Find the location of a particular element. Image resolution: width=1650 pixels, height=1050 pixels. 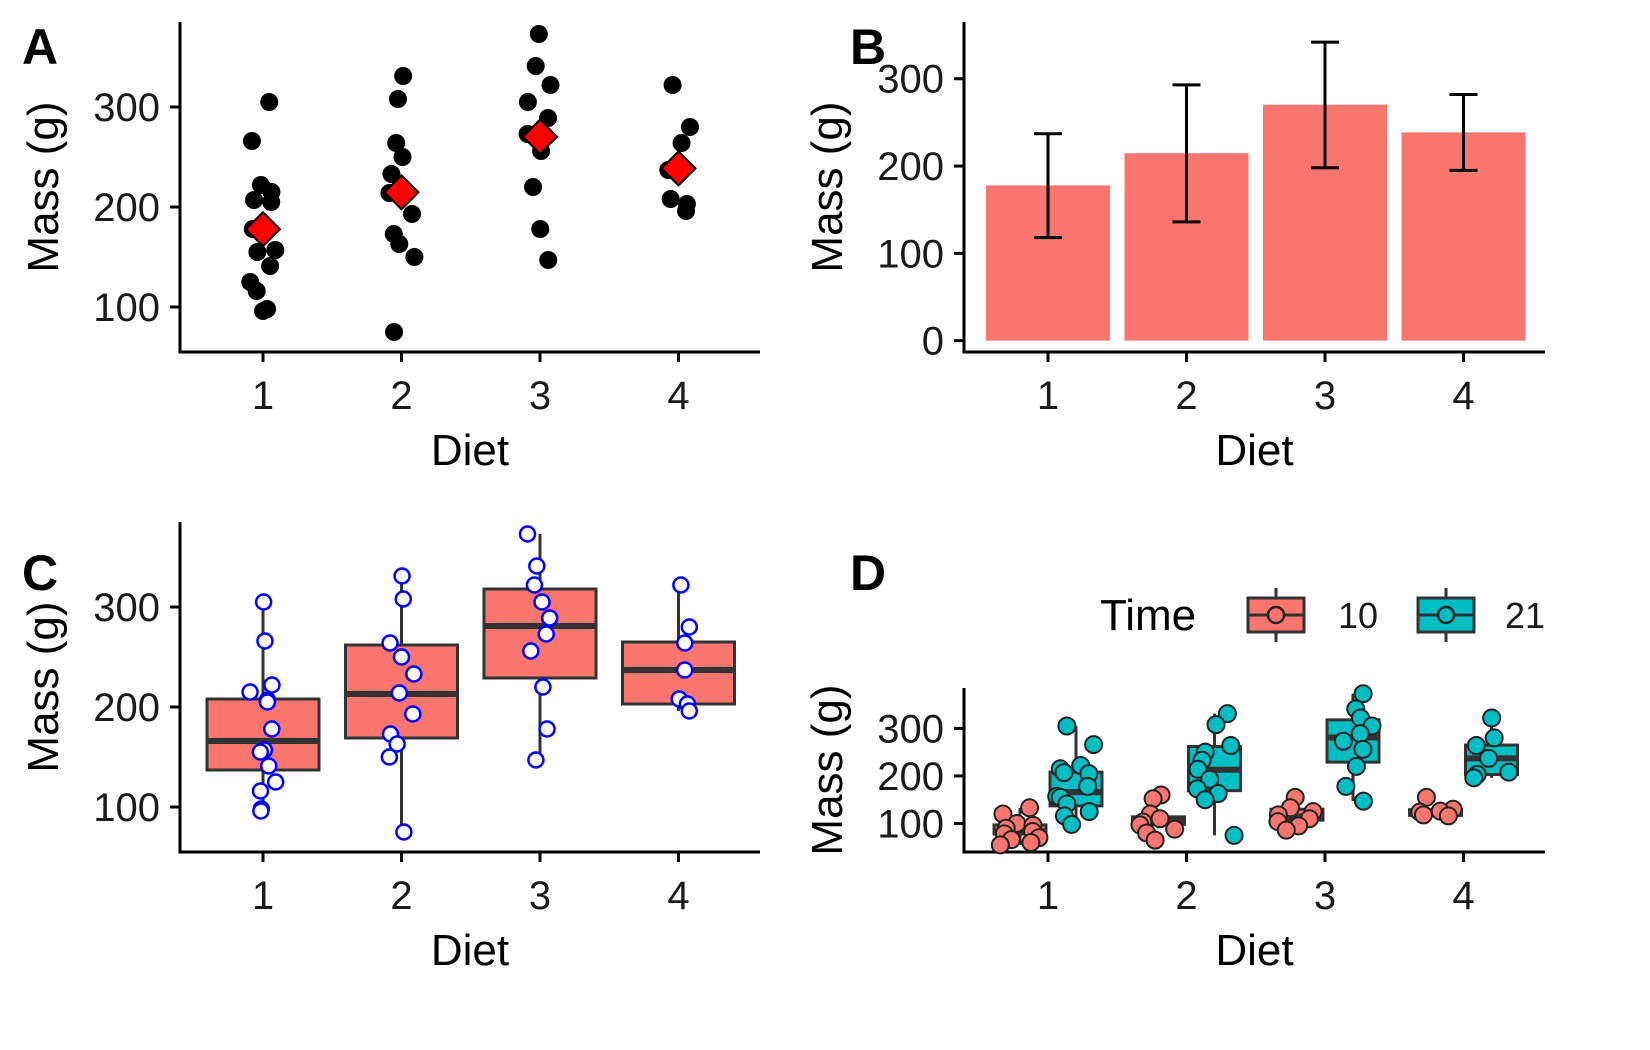

x-tick-label-d: 1 is located at coordinates (1048, 896).